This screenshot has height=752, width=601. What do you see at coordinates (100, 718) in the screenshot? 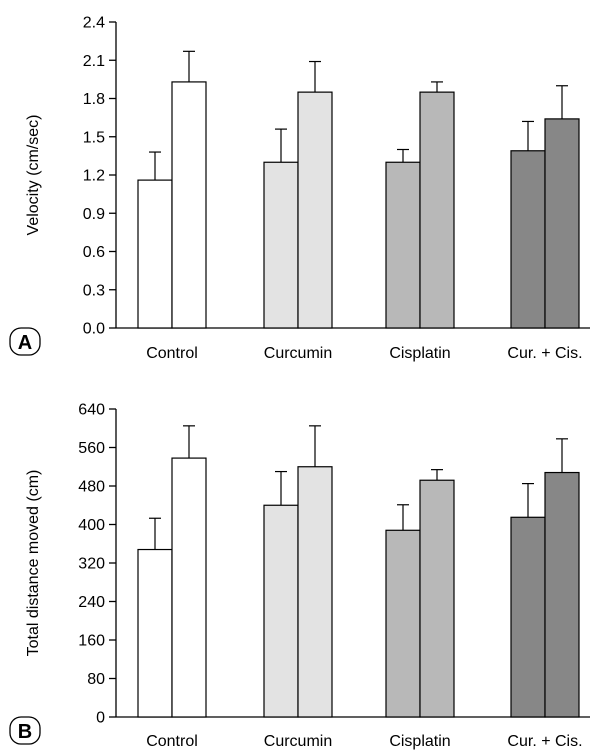
I see `y-tick-label: 0` at bounding box center [100, 718].